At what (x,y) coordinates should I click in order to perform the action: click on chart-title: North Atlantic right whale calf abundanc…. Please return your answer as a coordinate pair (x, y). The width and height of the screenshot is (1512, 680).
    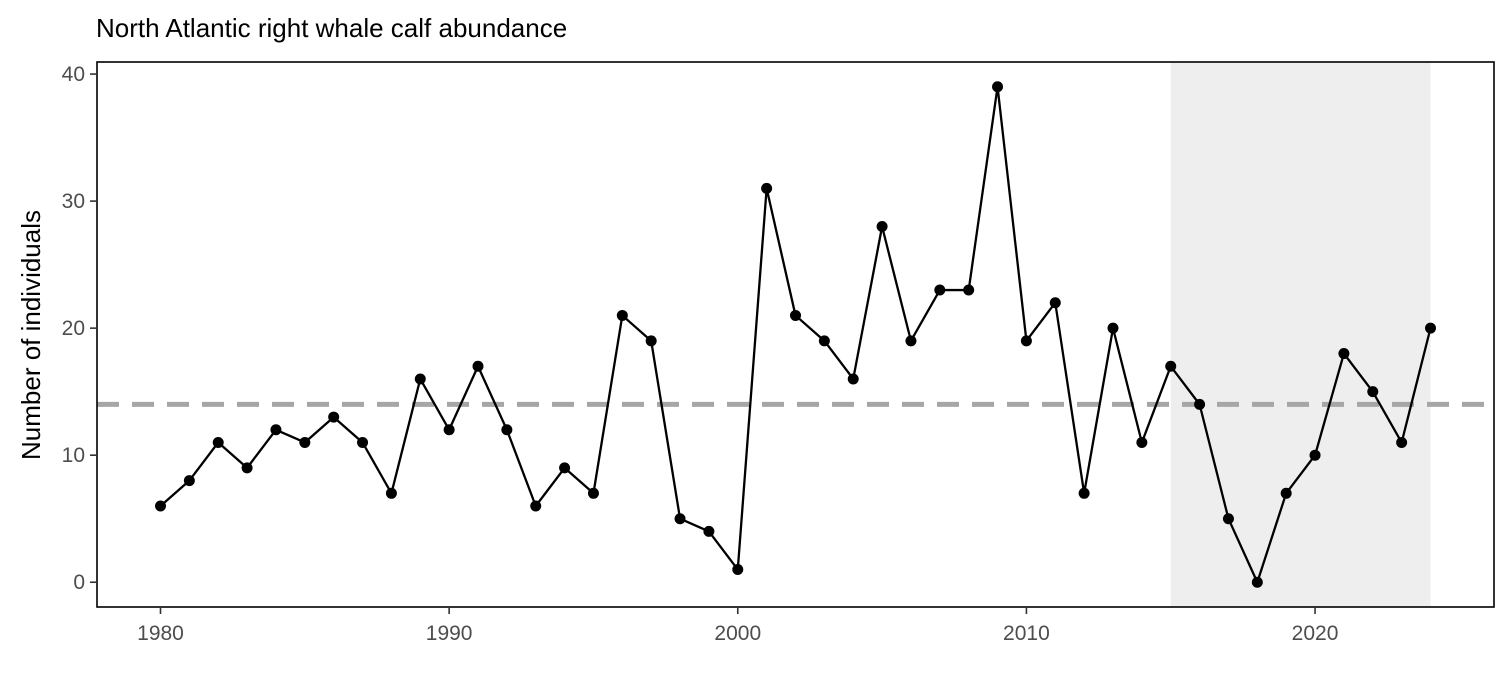
    Looking at the image, I should click on (331, 28).